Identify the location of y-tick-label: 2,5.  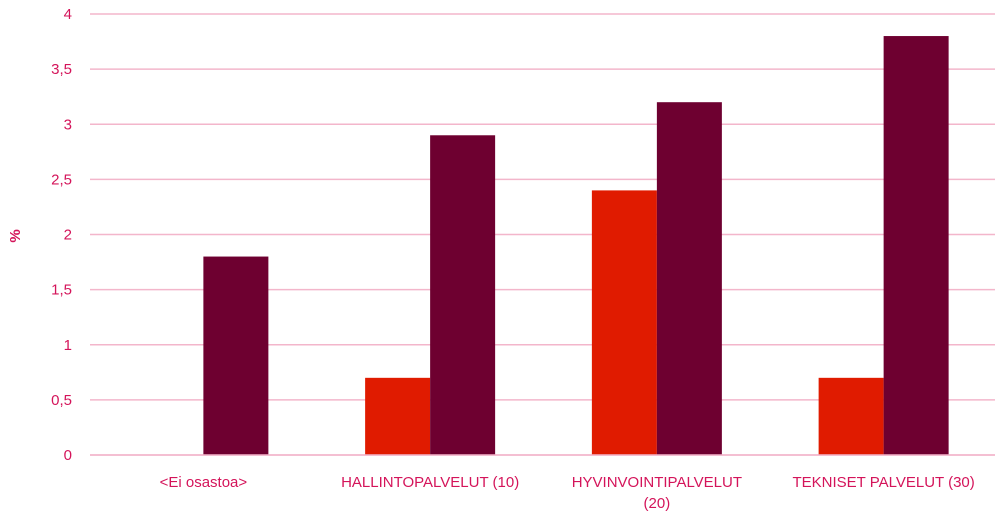
(61, 179).